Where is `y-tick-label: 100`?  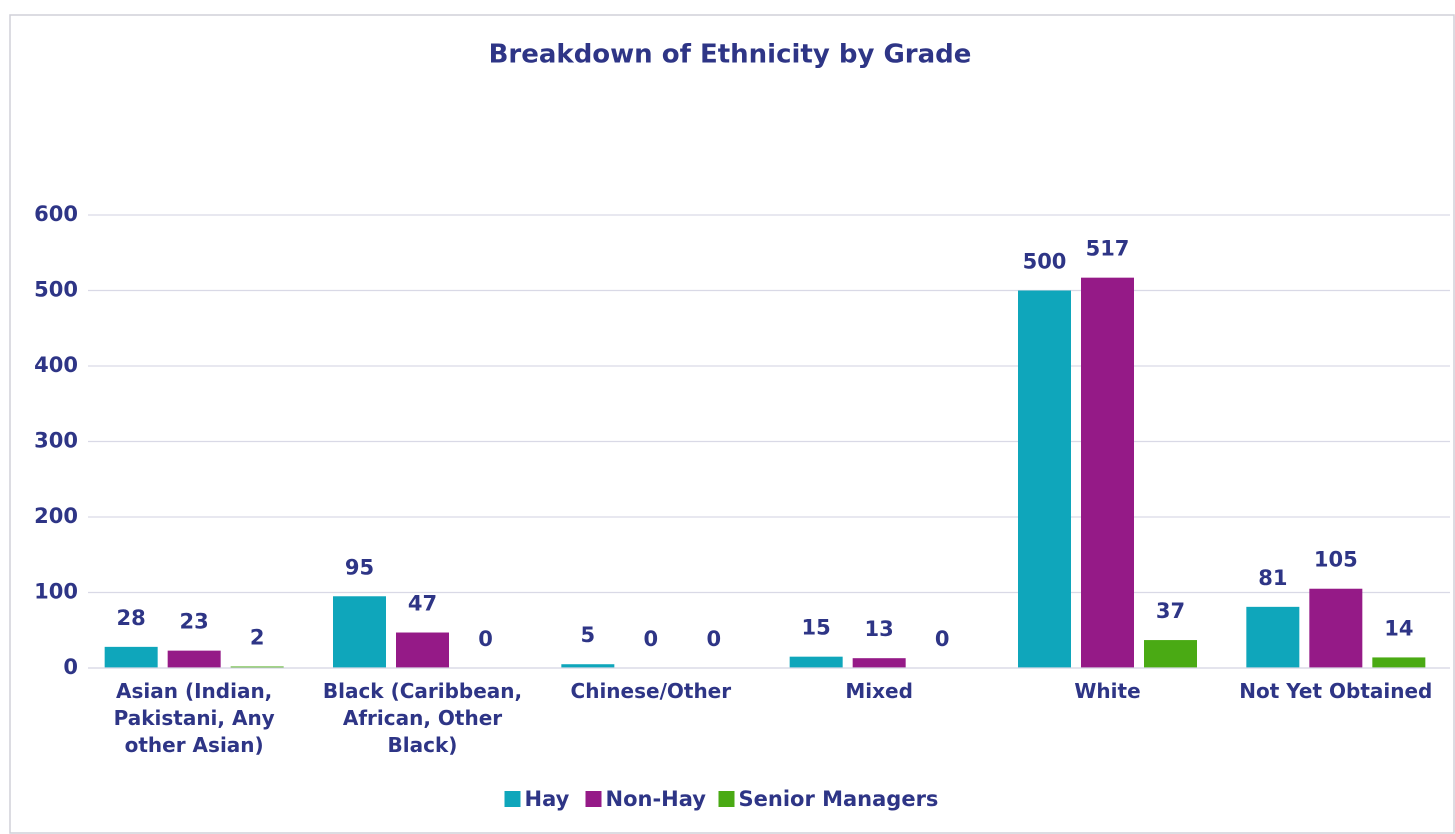 y-tick-label: 100 is located at coordinates (56, 592).